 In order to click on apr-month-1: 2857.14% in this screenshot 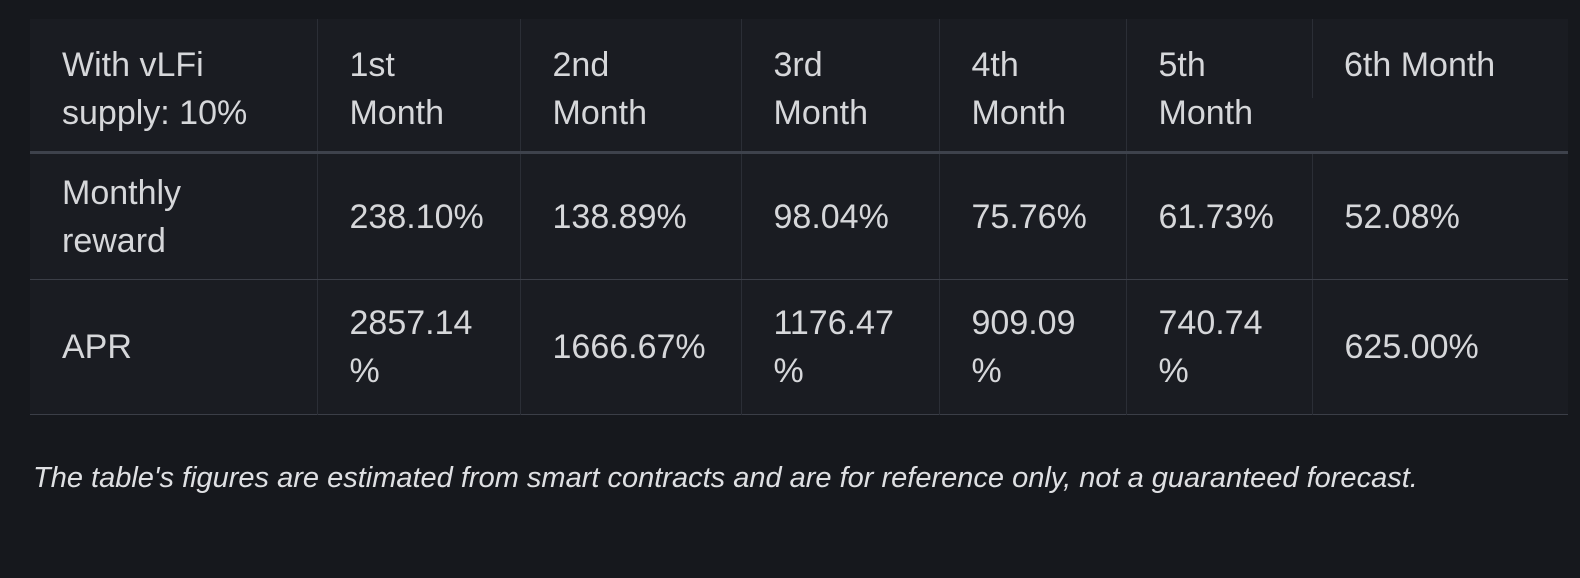, I will do `click(418, 347)`.